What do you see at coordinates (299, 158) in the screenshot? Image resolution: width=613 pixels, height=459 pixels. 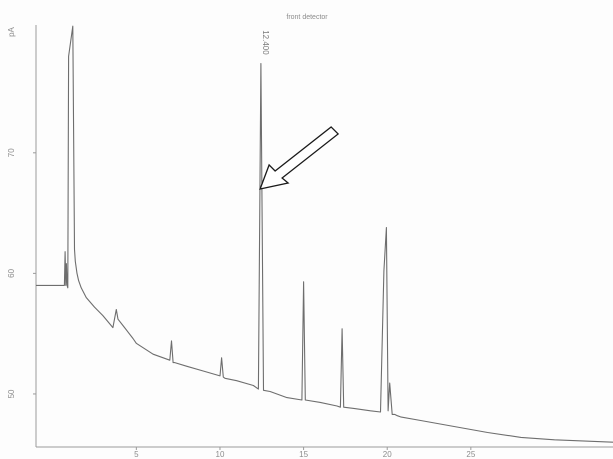 I see `arrow-annotation` at bounding box center [299, 158].